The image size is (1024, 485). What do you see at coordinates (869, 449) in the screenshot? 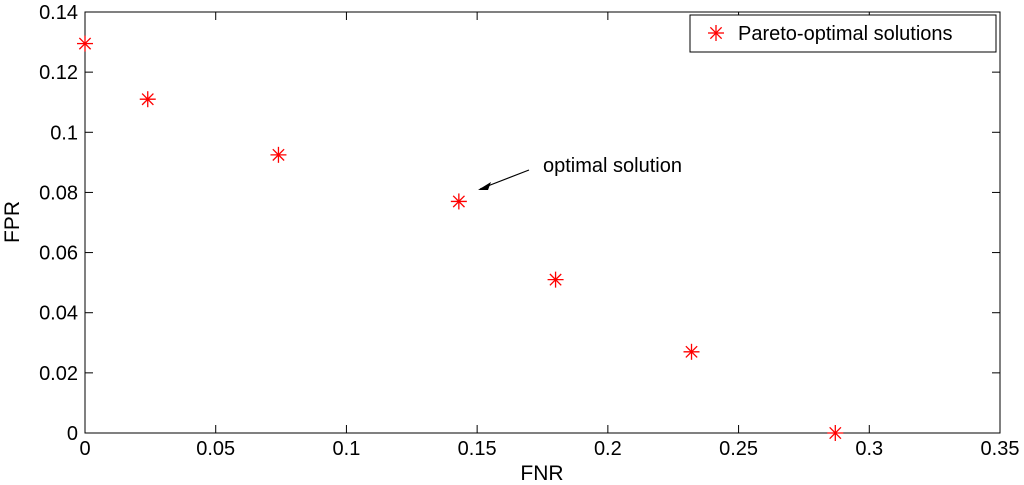
I see `x-tick-label: 0.3` at bounding box center [869, 449].